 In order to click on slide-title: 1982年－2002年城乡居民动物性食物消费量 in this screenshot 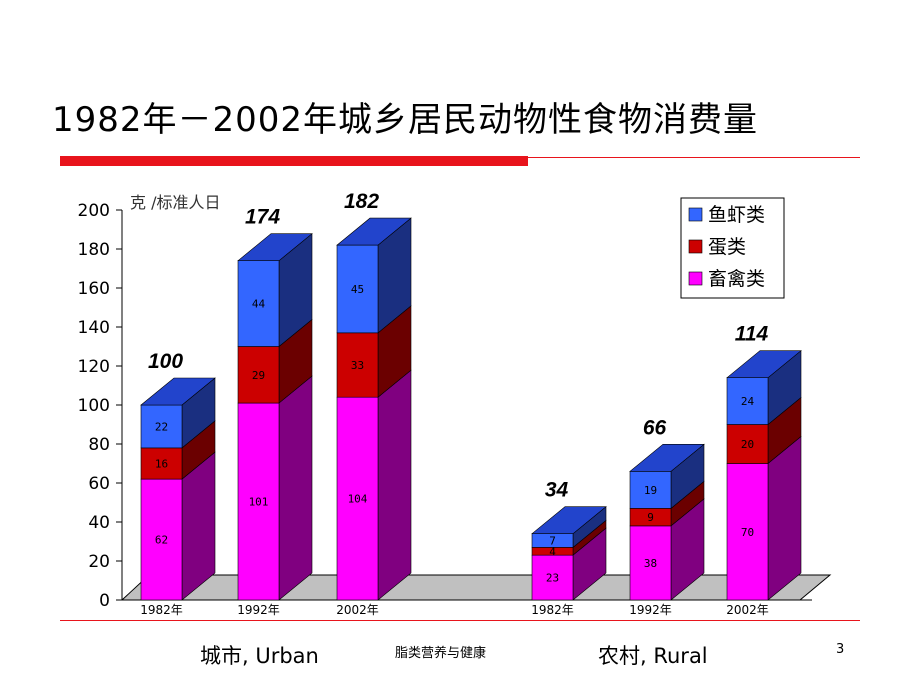, I will do `click(405, 120)`.